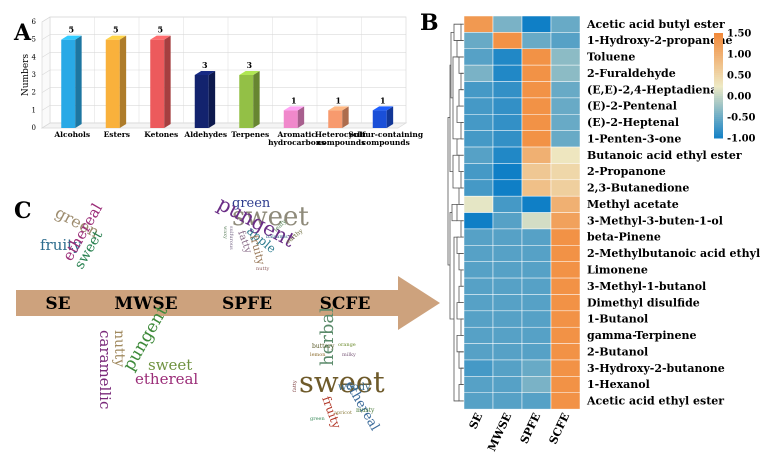 This screenshot has height=456, width=762. What do you see at coordinates (739, 55) in the screenshot?
I see `colorbar-tick-label: 1.00` at bounding box center [739, 55].